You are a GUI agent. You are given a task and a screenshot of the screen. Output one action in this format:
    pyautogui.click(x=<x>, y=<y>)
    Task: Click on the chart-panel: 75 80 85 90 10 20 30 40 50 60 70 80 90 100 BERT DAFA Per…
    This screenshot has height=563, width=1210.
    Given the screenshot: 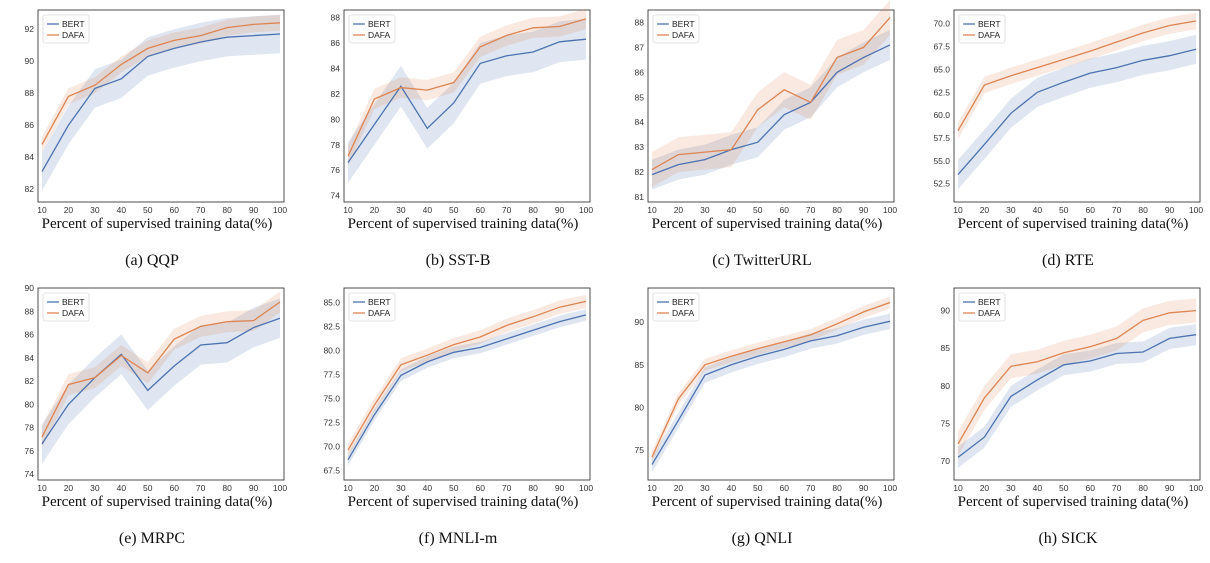 What is the action you would take?
    pyautogui.click(x=762, y=420)
    